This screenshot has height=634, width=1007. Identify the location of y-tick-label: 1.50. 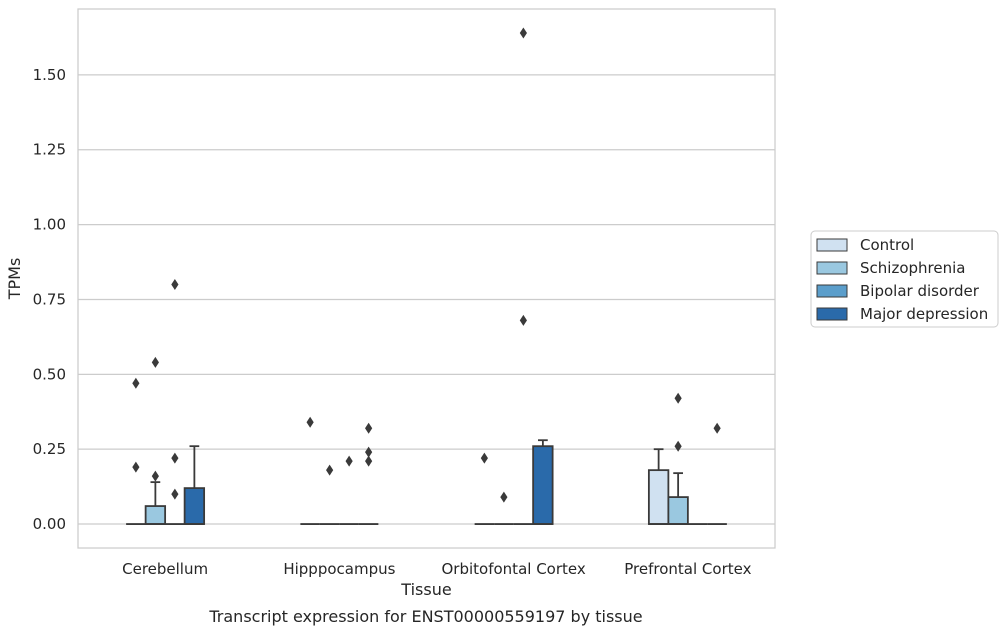
(49, 75).